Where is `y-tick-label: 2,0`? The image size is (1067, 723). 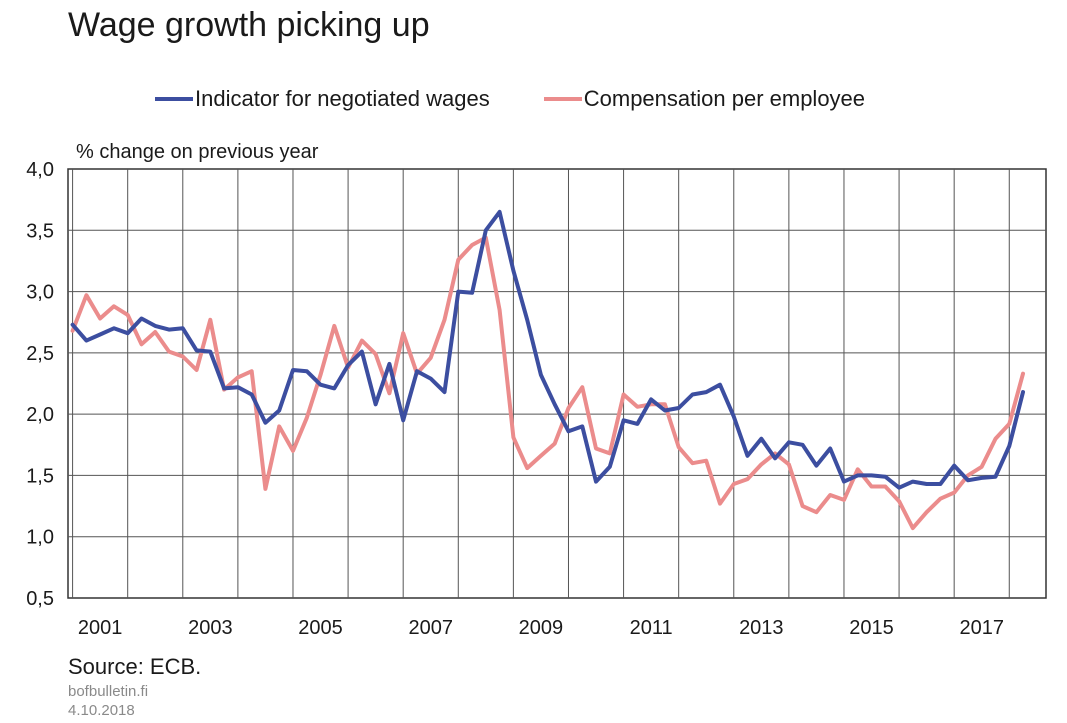 y-tick-label: 2,0 is located at coordinates (40, 415).